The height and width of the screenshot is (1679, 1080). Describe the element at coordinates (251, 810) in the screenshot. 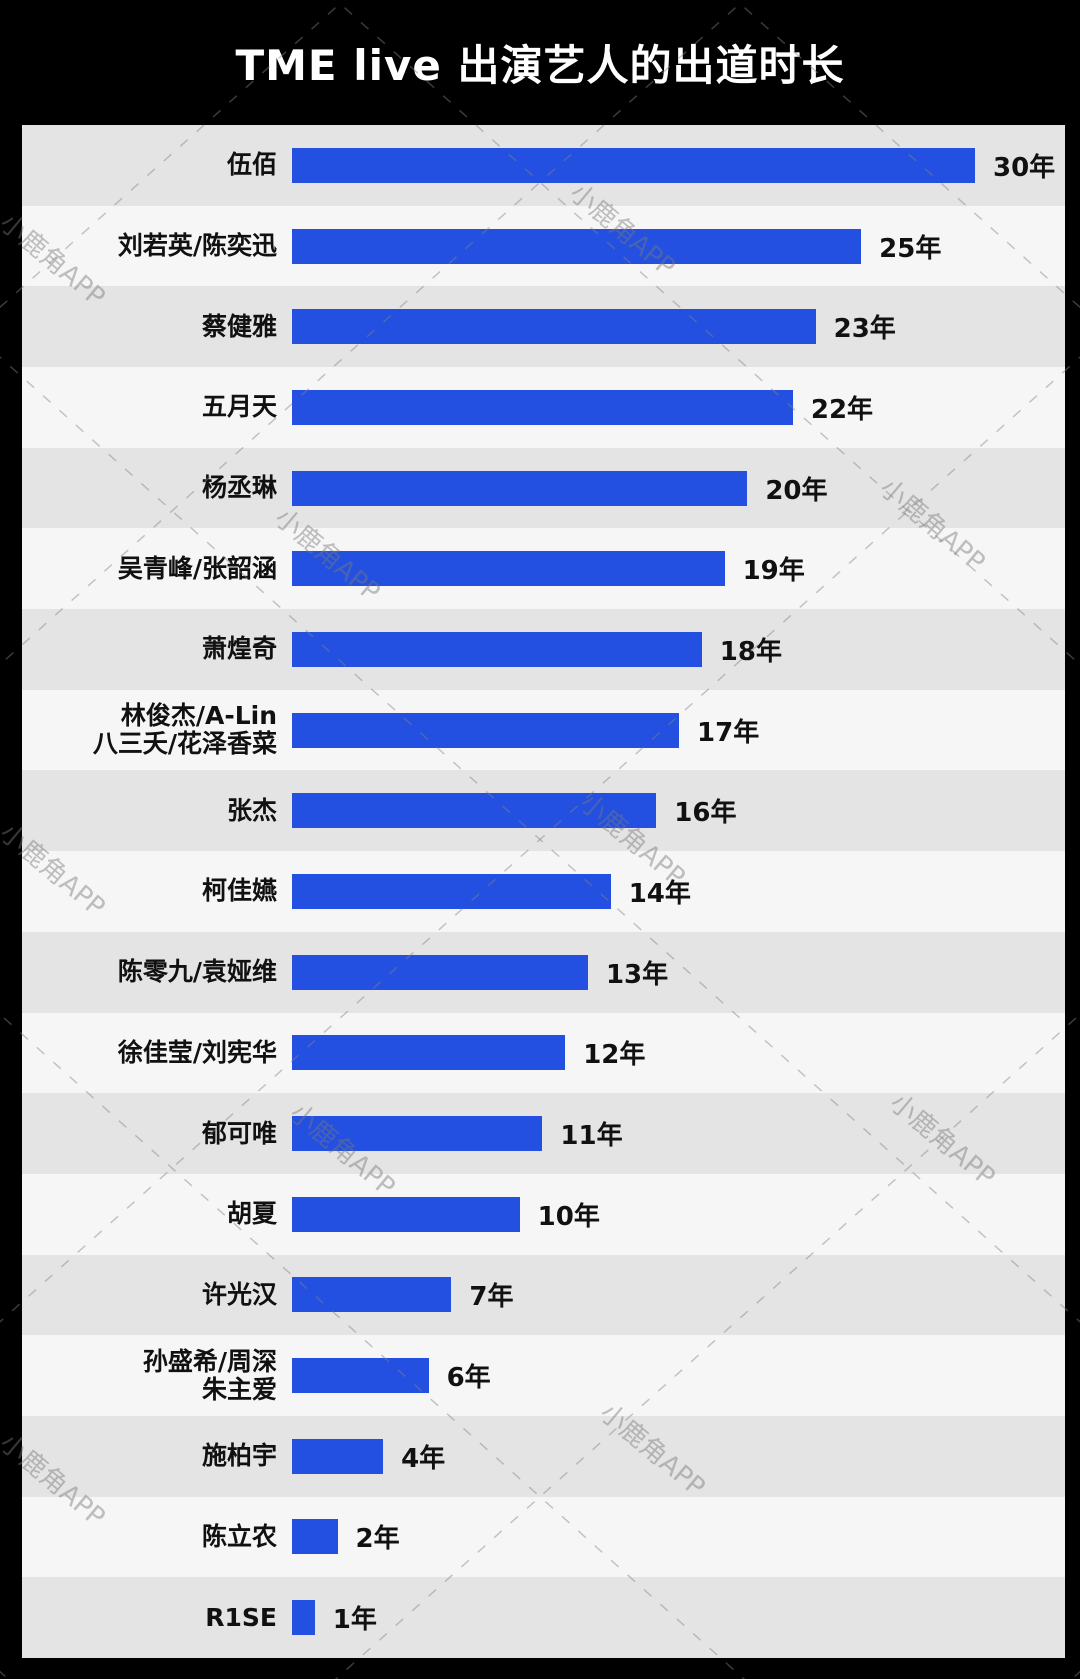

I see `category-label: 张杰` at that location.